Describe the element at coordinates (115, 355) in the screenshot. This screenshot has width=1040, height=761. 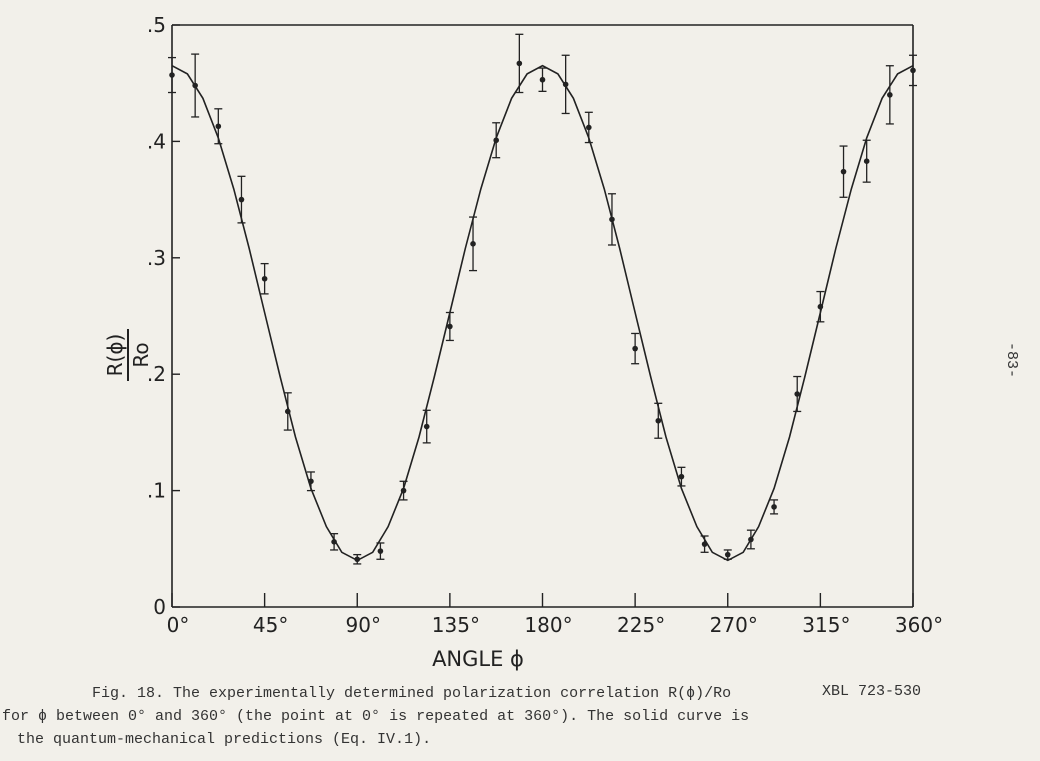
I see `y-label-numerator: R(ϕ)` at that location.